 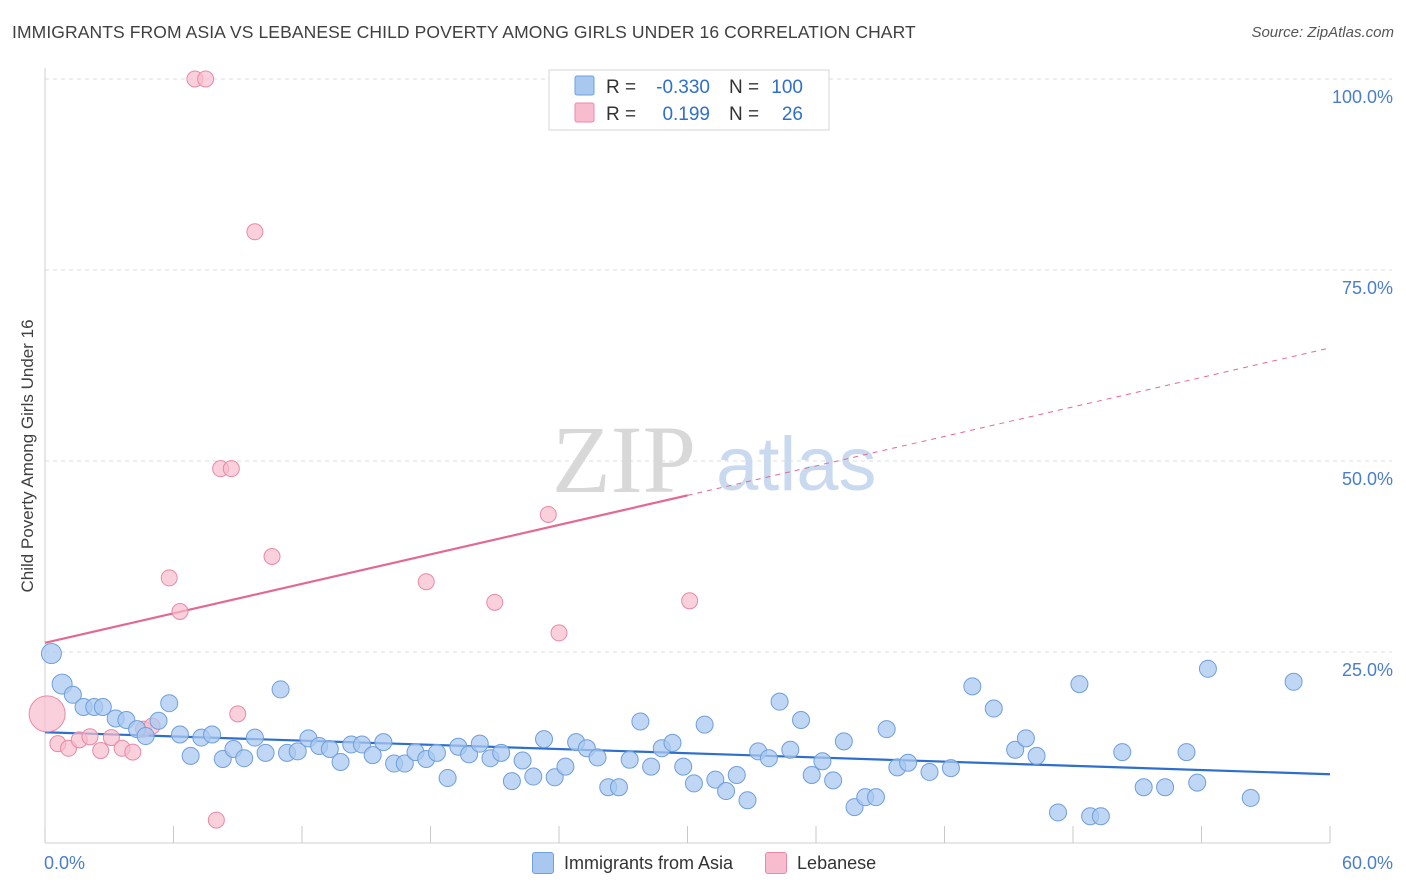 I want to click on y-tick-label: 100.0%, so click(x=1362, y=97).